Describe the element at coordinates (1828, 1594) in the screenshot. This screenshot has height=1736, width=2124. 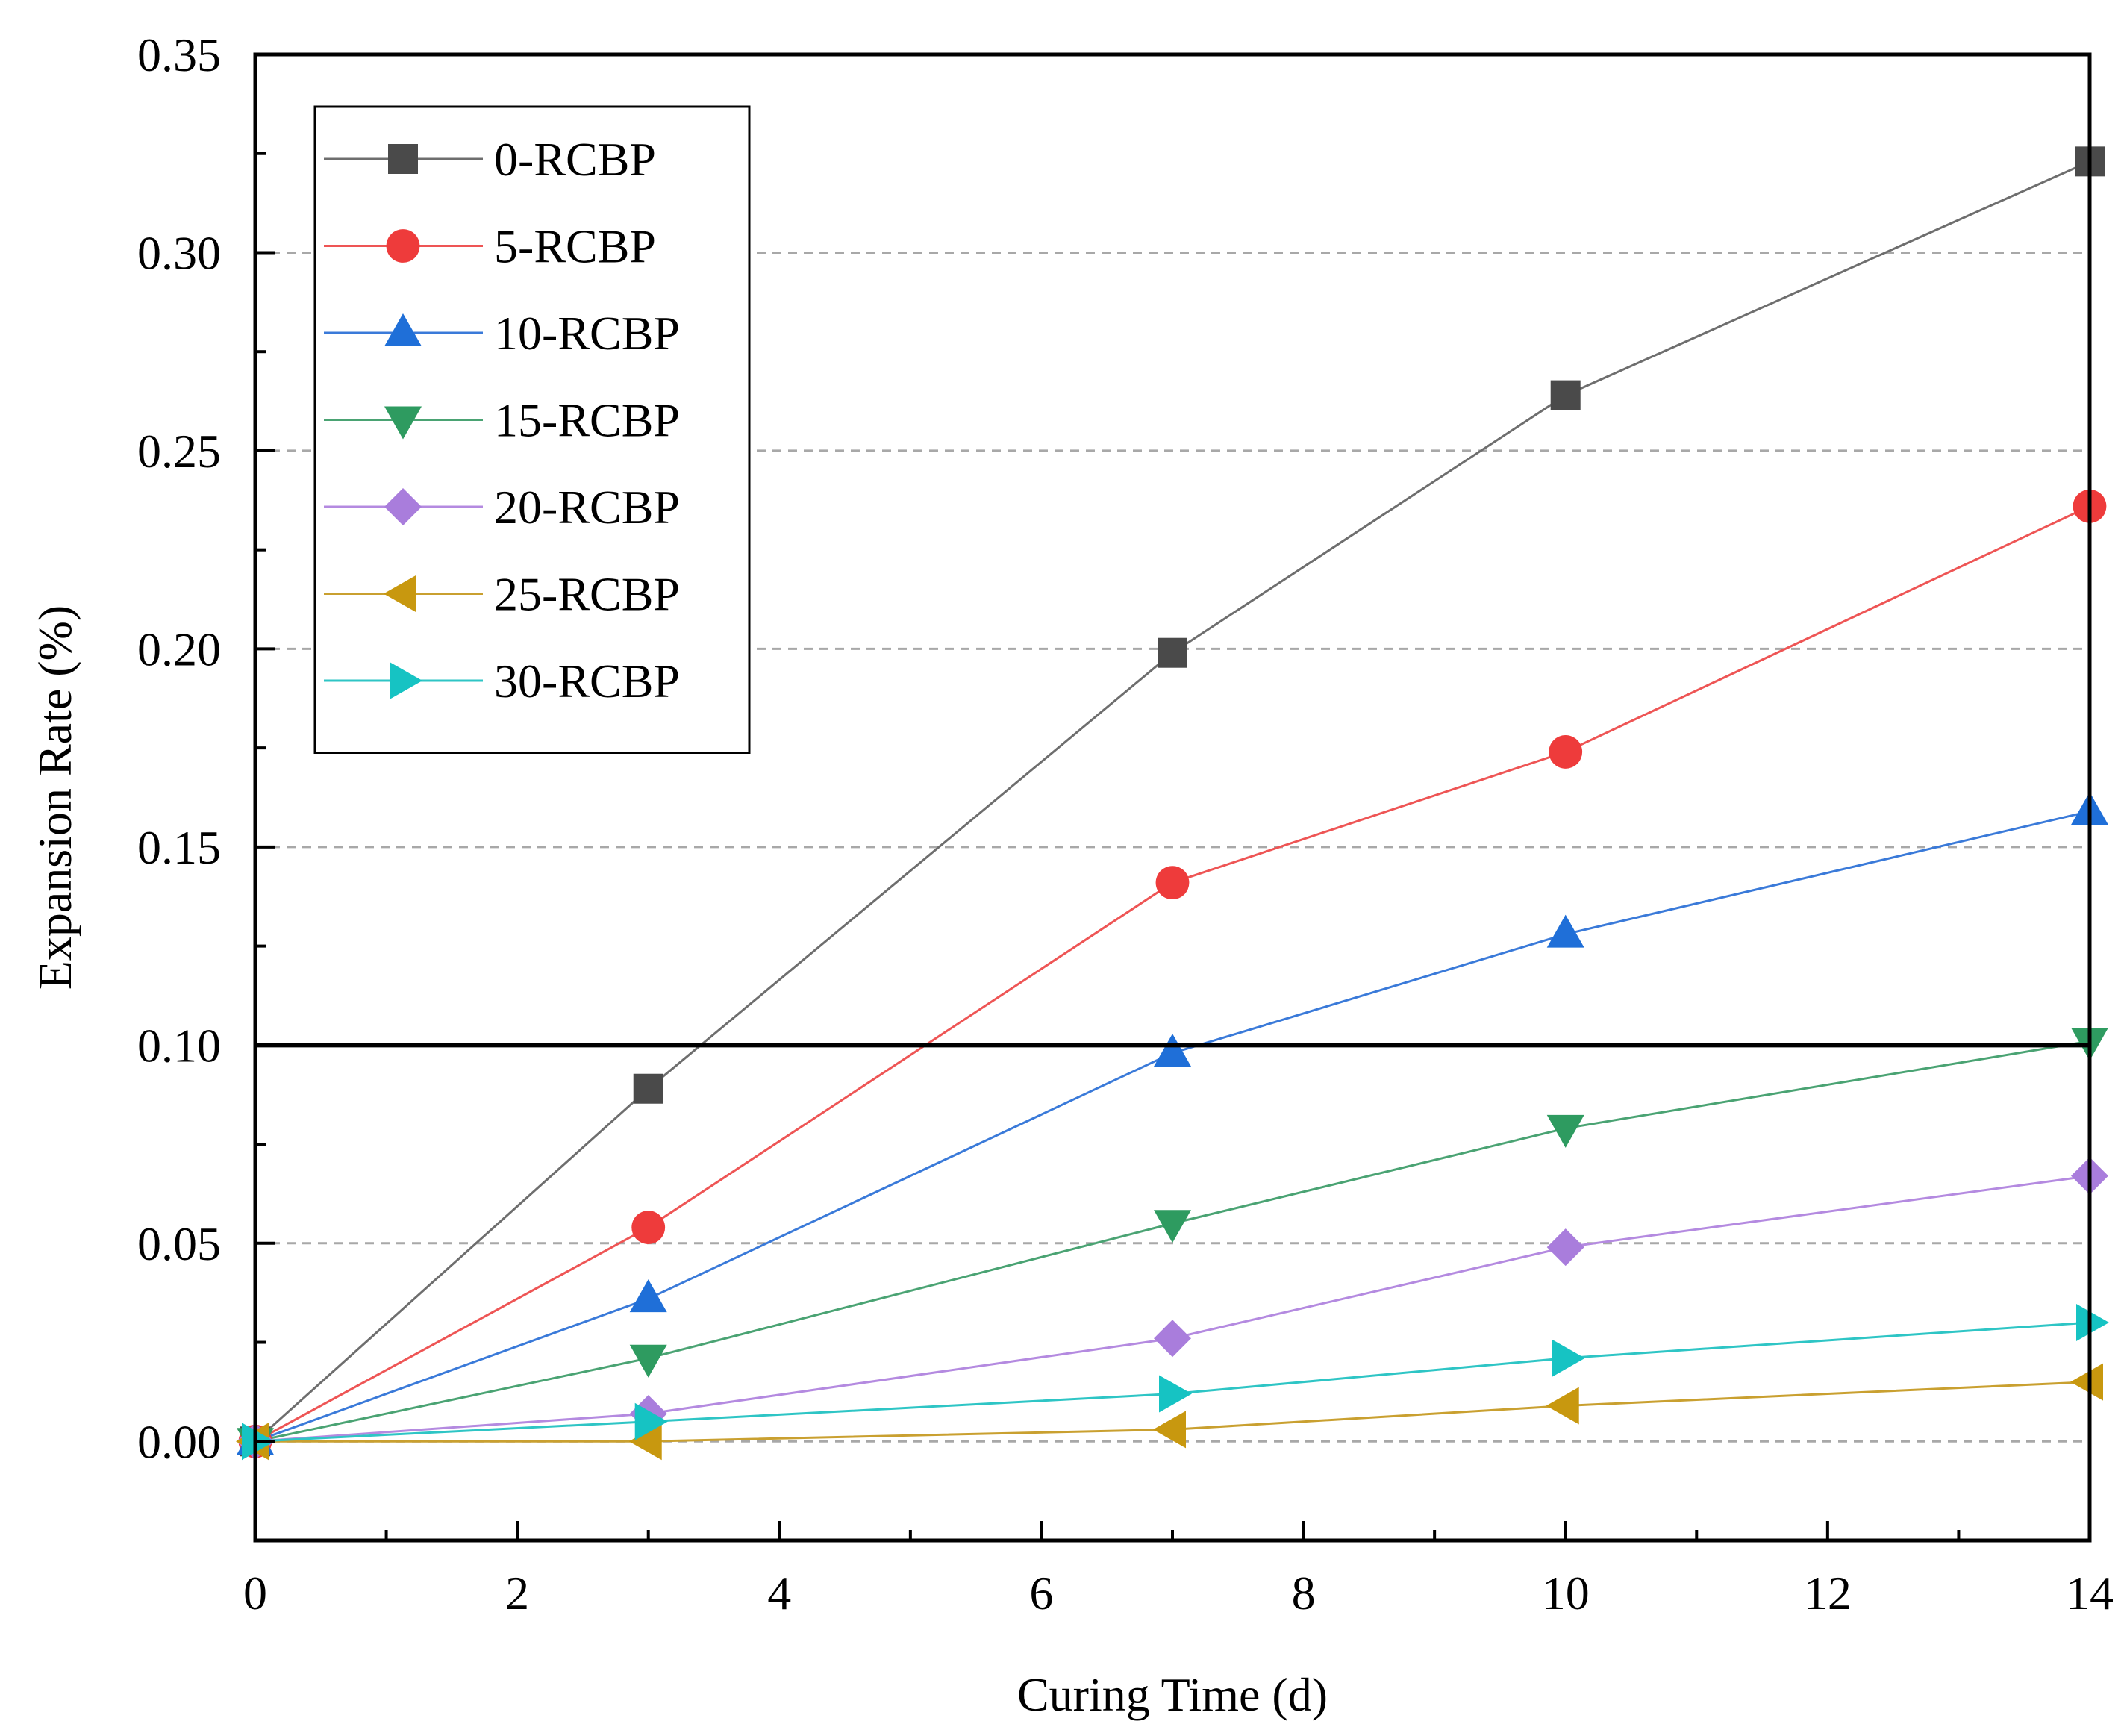
I see `x-tick-label: 12` at that location.